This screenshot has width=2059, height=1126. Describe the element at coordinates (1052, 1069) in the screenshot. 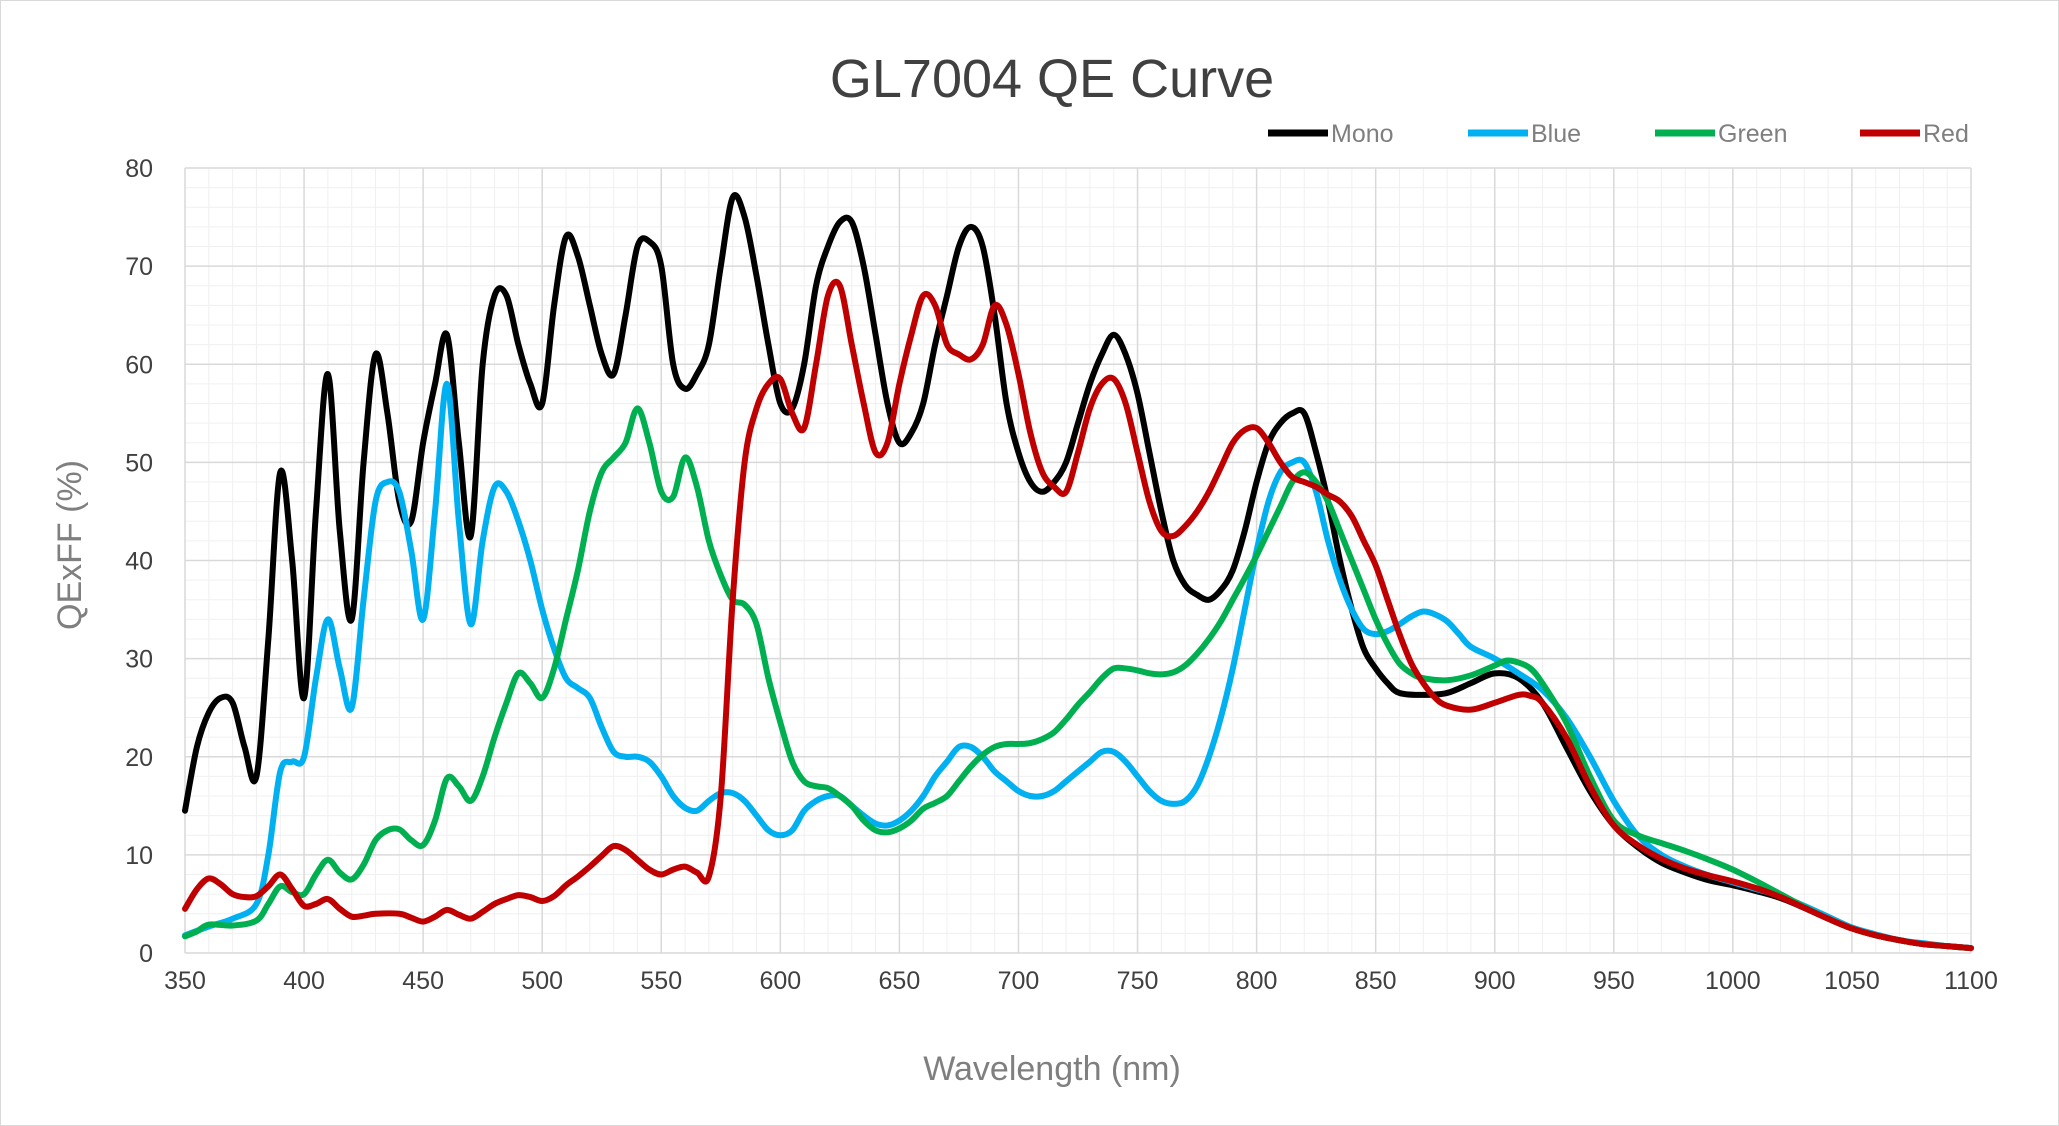

I see `x-axis-title: Wavelength (nm)` at that location.